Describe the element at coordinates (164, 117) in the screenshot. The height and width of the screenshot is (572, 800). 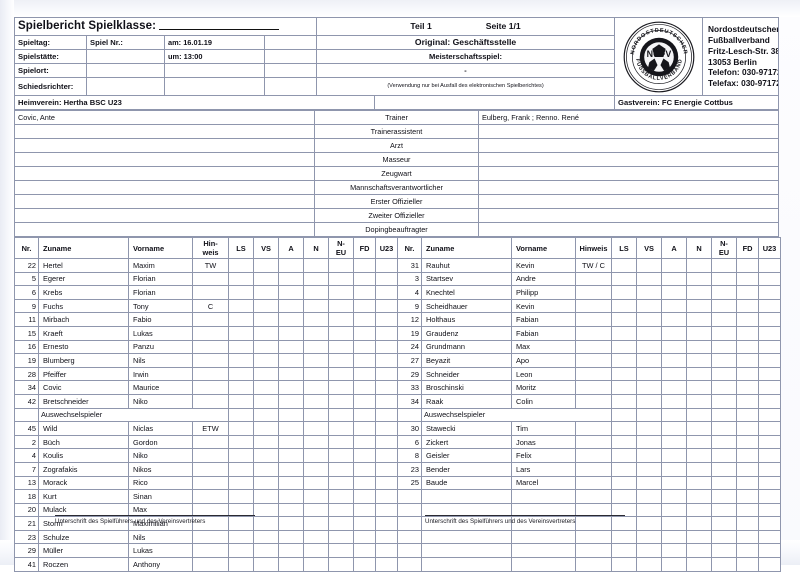
I see `staff-home-value: Covic, Ante` at that location.